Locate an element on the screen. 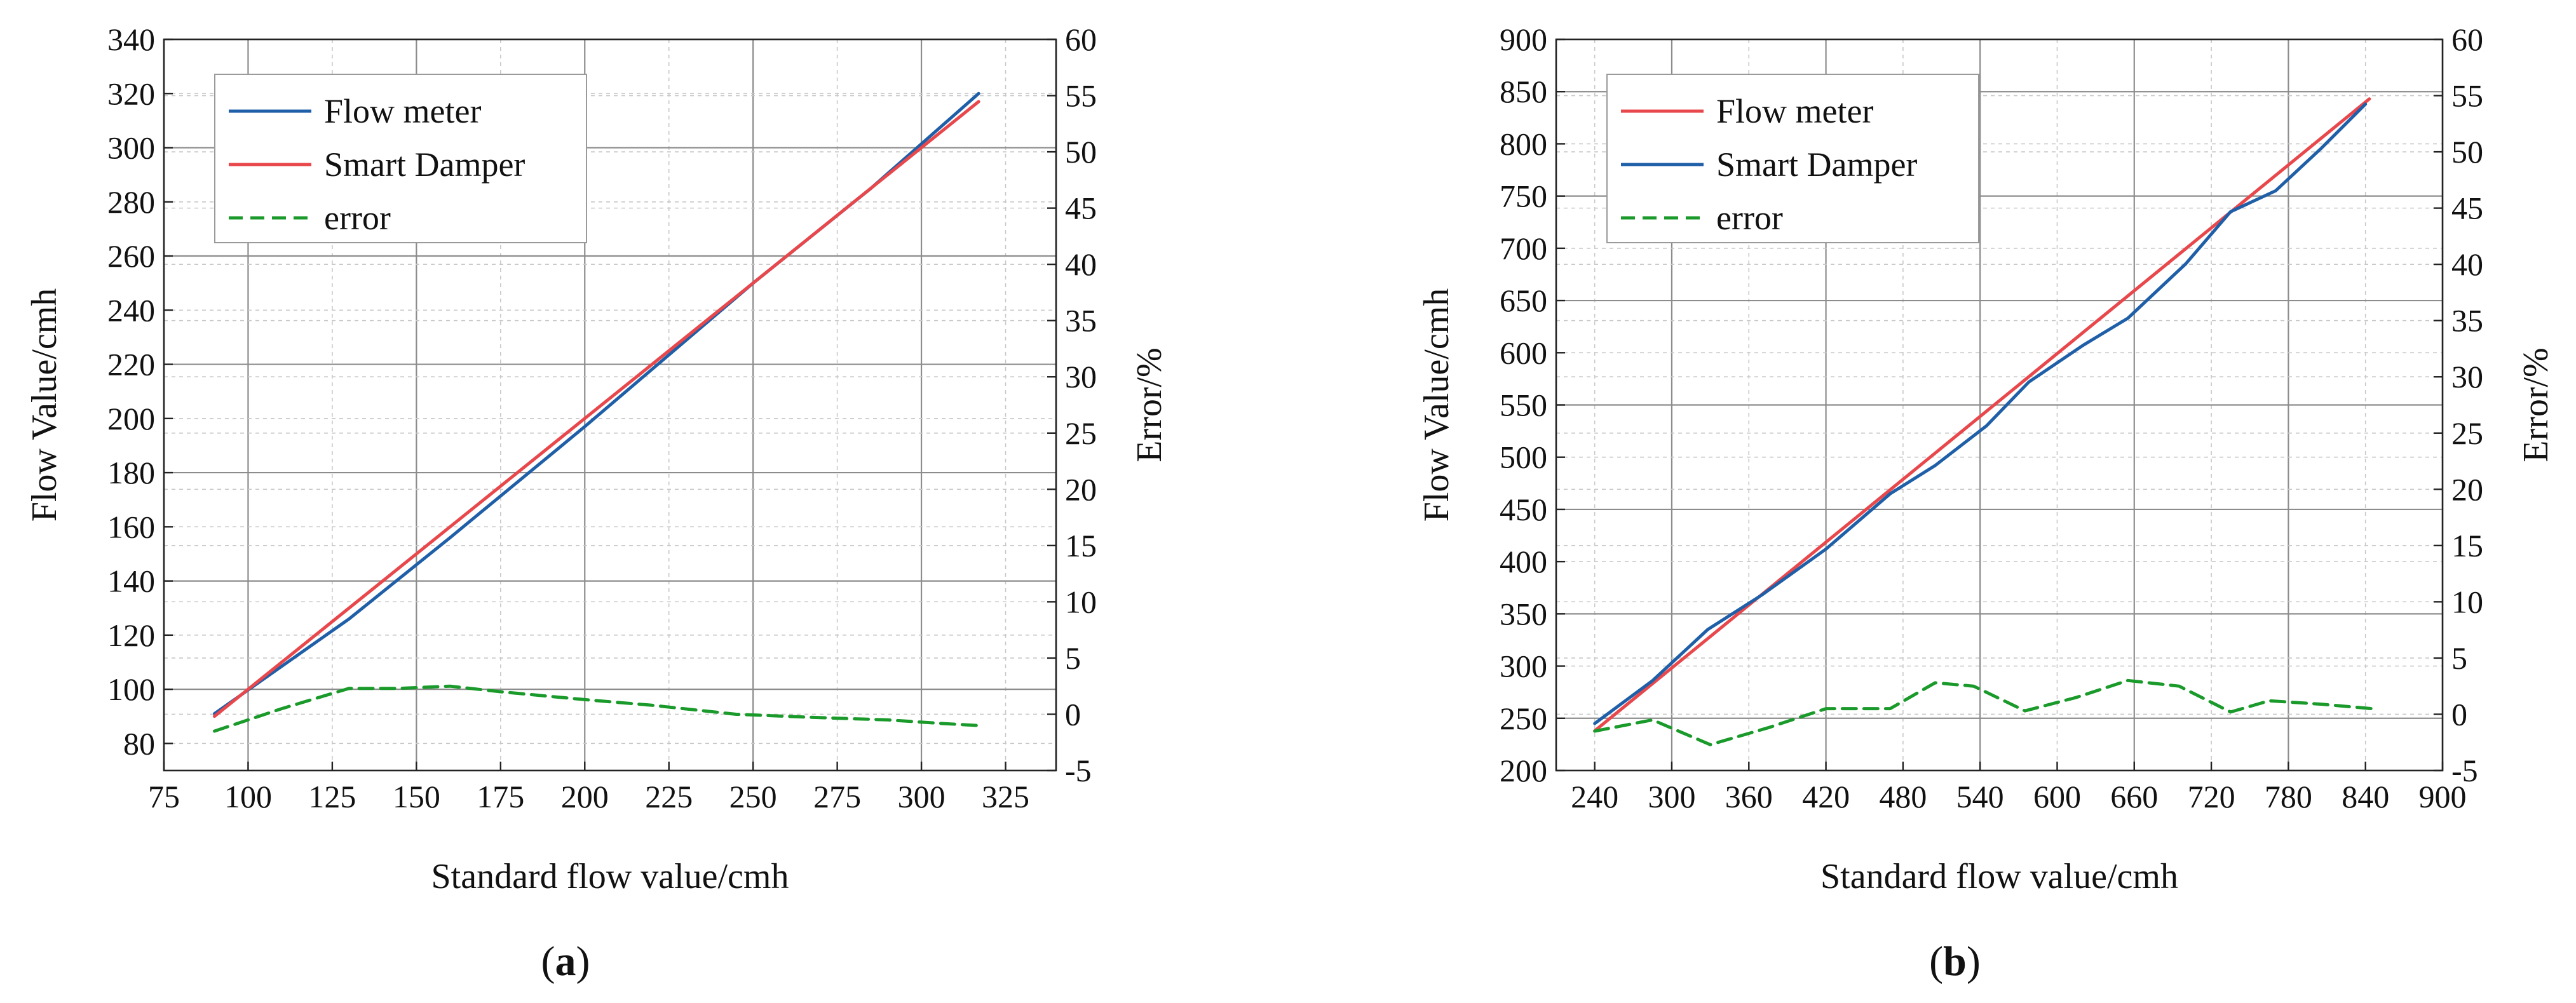 The image size is (2576, 1003). x-tick-label: 175 is located at coordinates (500, 796).